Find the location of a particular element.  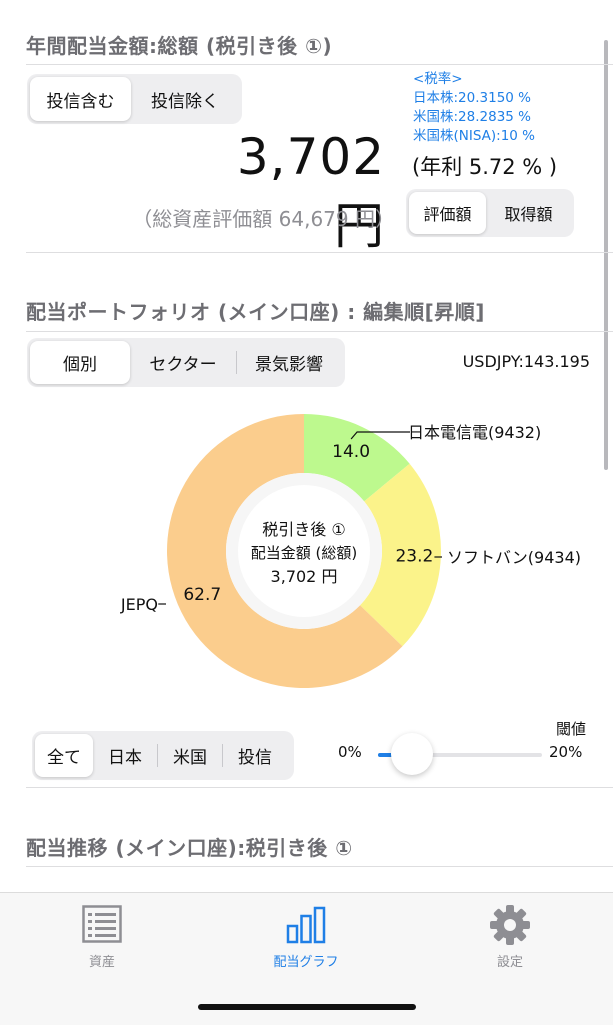

summary-title: 年間配当金額:総額 (税引き後 ①) is located at coordinates (179, 46).